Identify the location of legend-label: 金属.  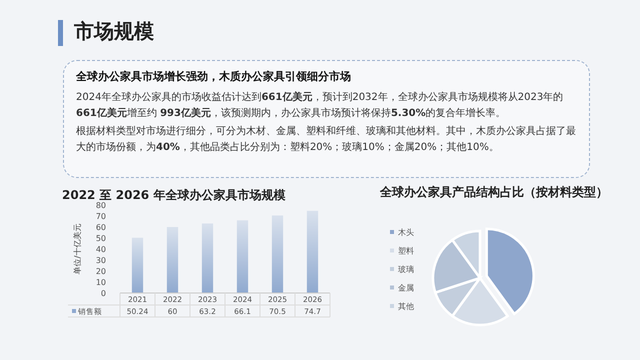
(406, 288).